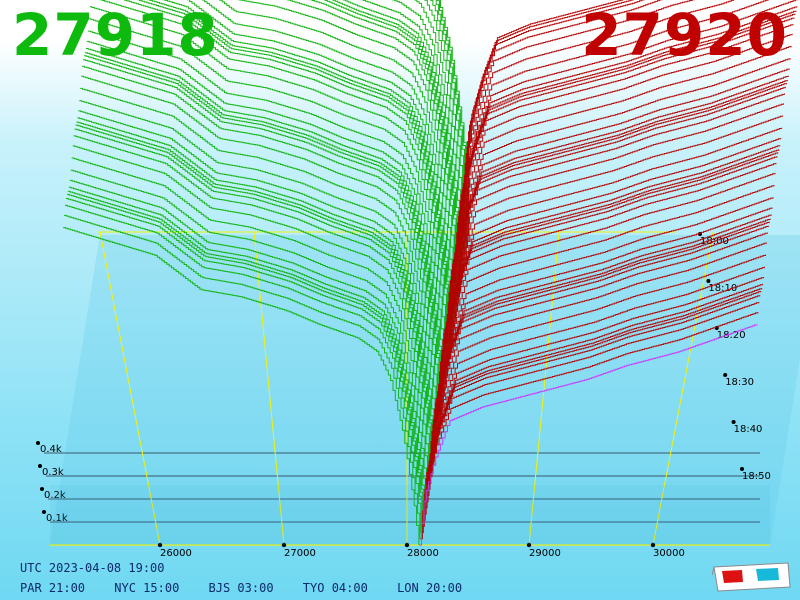  I want to click on x-tick-label: 26000, so click(176, 553).